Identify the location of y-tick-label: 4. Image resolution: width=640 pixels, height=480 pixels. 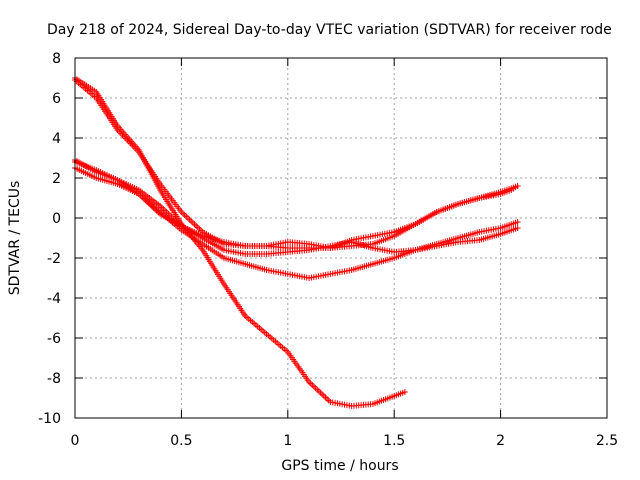
(56, 139).